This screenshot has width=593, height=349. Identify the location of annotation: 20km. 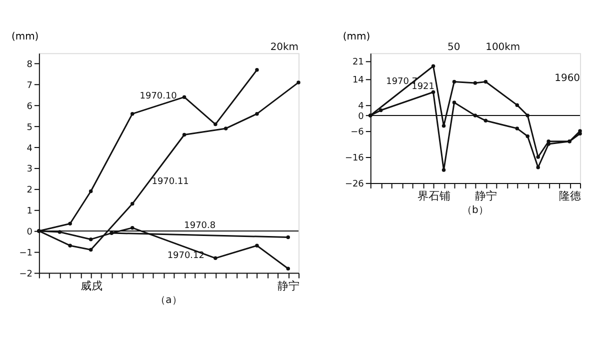
(284, 48).